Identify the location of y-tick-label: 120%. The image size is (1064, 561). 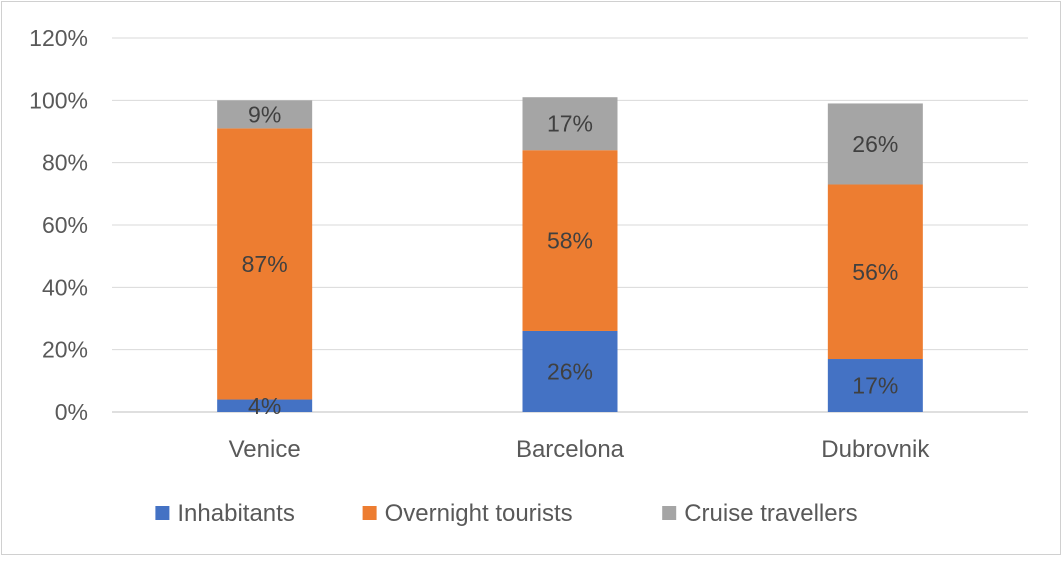
(58, 38).